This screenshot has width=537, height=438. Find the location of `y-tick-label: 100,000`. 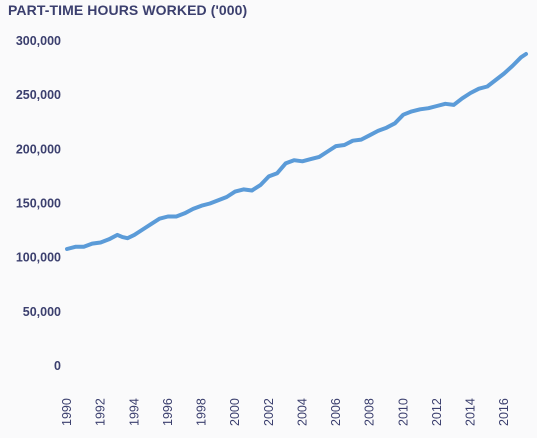

y-tick-label: 100,000 is located at coordinates (38, 258).